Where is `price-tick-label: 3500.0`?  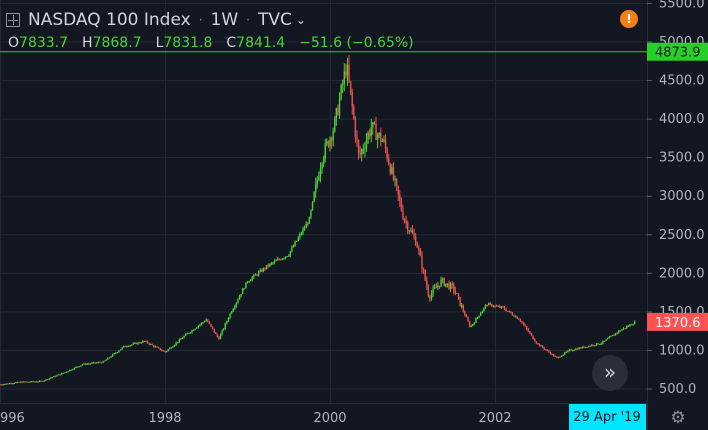 price-tick-label: 3500.0 is located at coordinates (682, 158).